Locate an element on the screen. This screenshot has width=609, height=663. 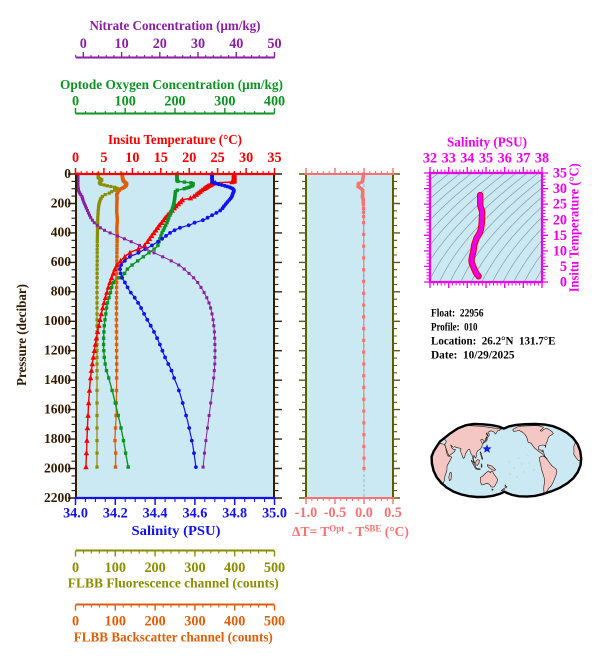
svg-text: 40 is located at coordinates (236, 44).